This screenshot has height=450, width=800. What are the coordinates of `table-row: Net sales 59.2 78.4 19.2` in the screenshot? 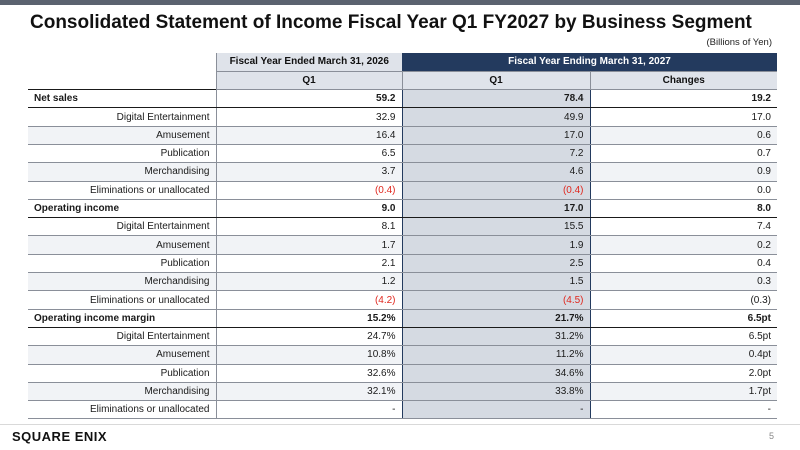 It's located at (402, 99).